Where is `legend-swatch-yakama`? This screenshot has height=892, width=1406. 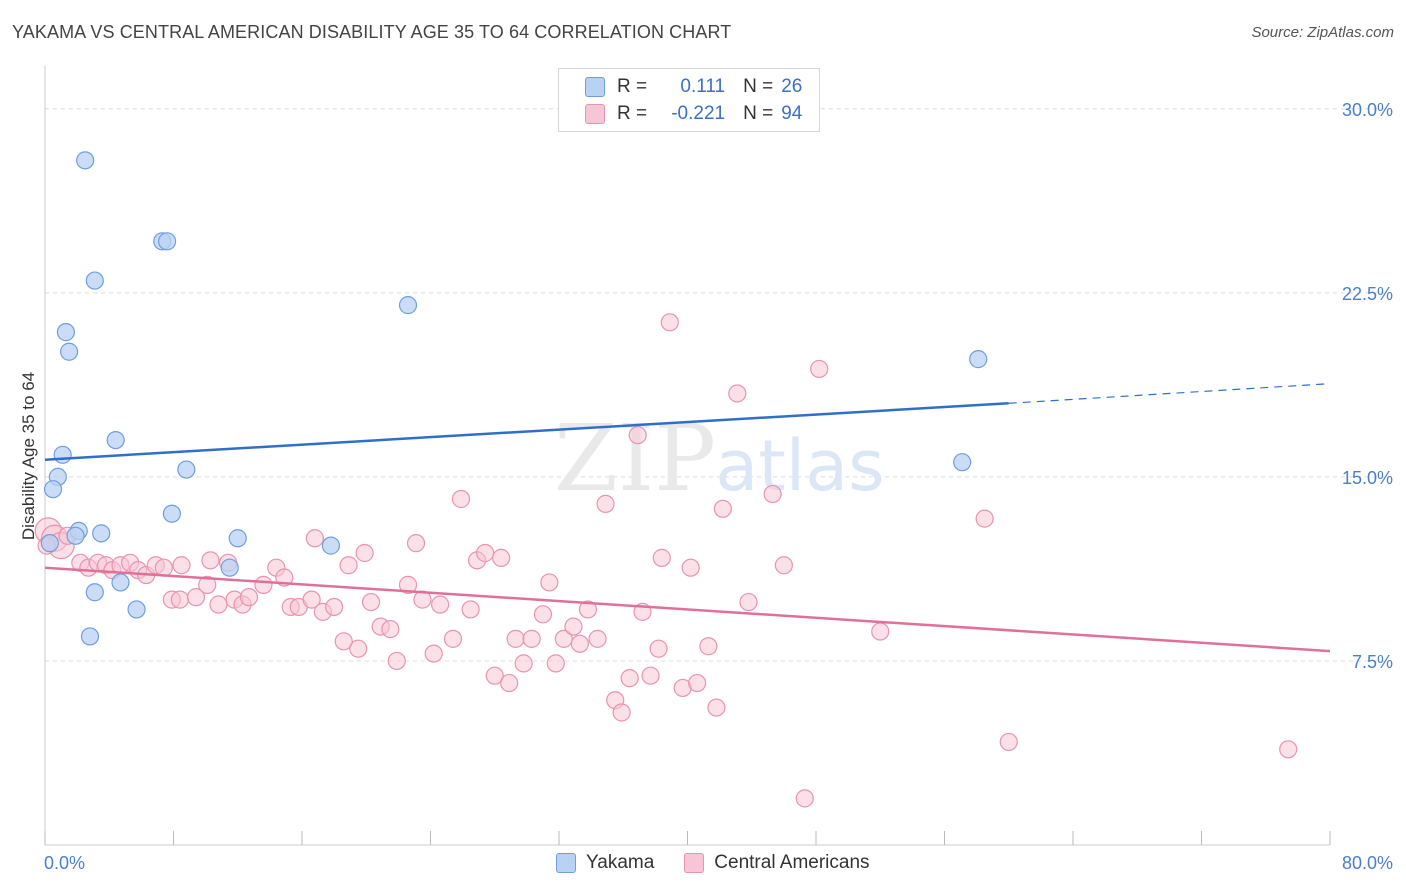 legend-swatch-yakama is located at coordinates (566, 863).